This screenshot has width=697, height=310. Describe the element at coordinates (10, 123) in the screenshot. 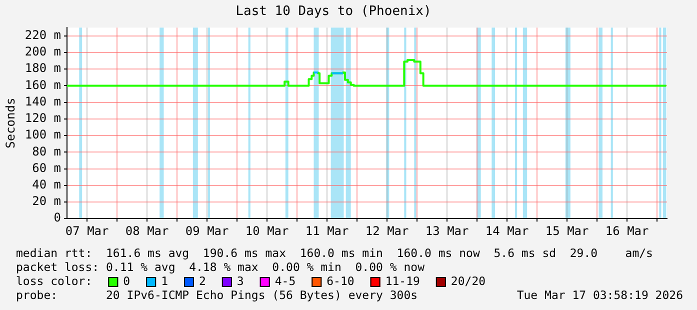

I see `y-axis-title: Seconds` at that location.